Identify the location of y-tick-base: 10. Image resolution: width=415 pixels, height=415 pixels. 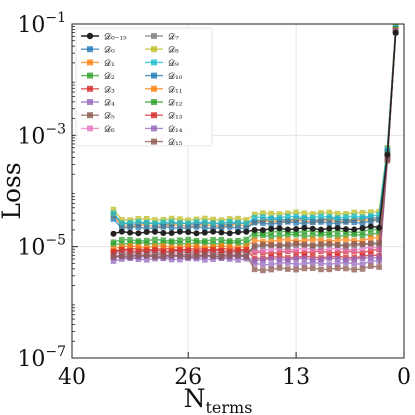
(31, 25).